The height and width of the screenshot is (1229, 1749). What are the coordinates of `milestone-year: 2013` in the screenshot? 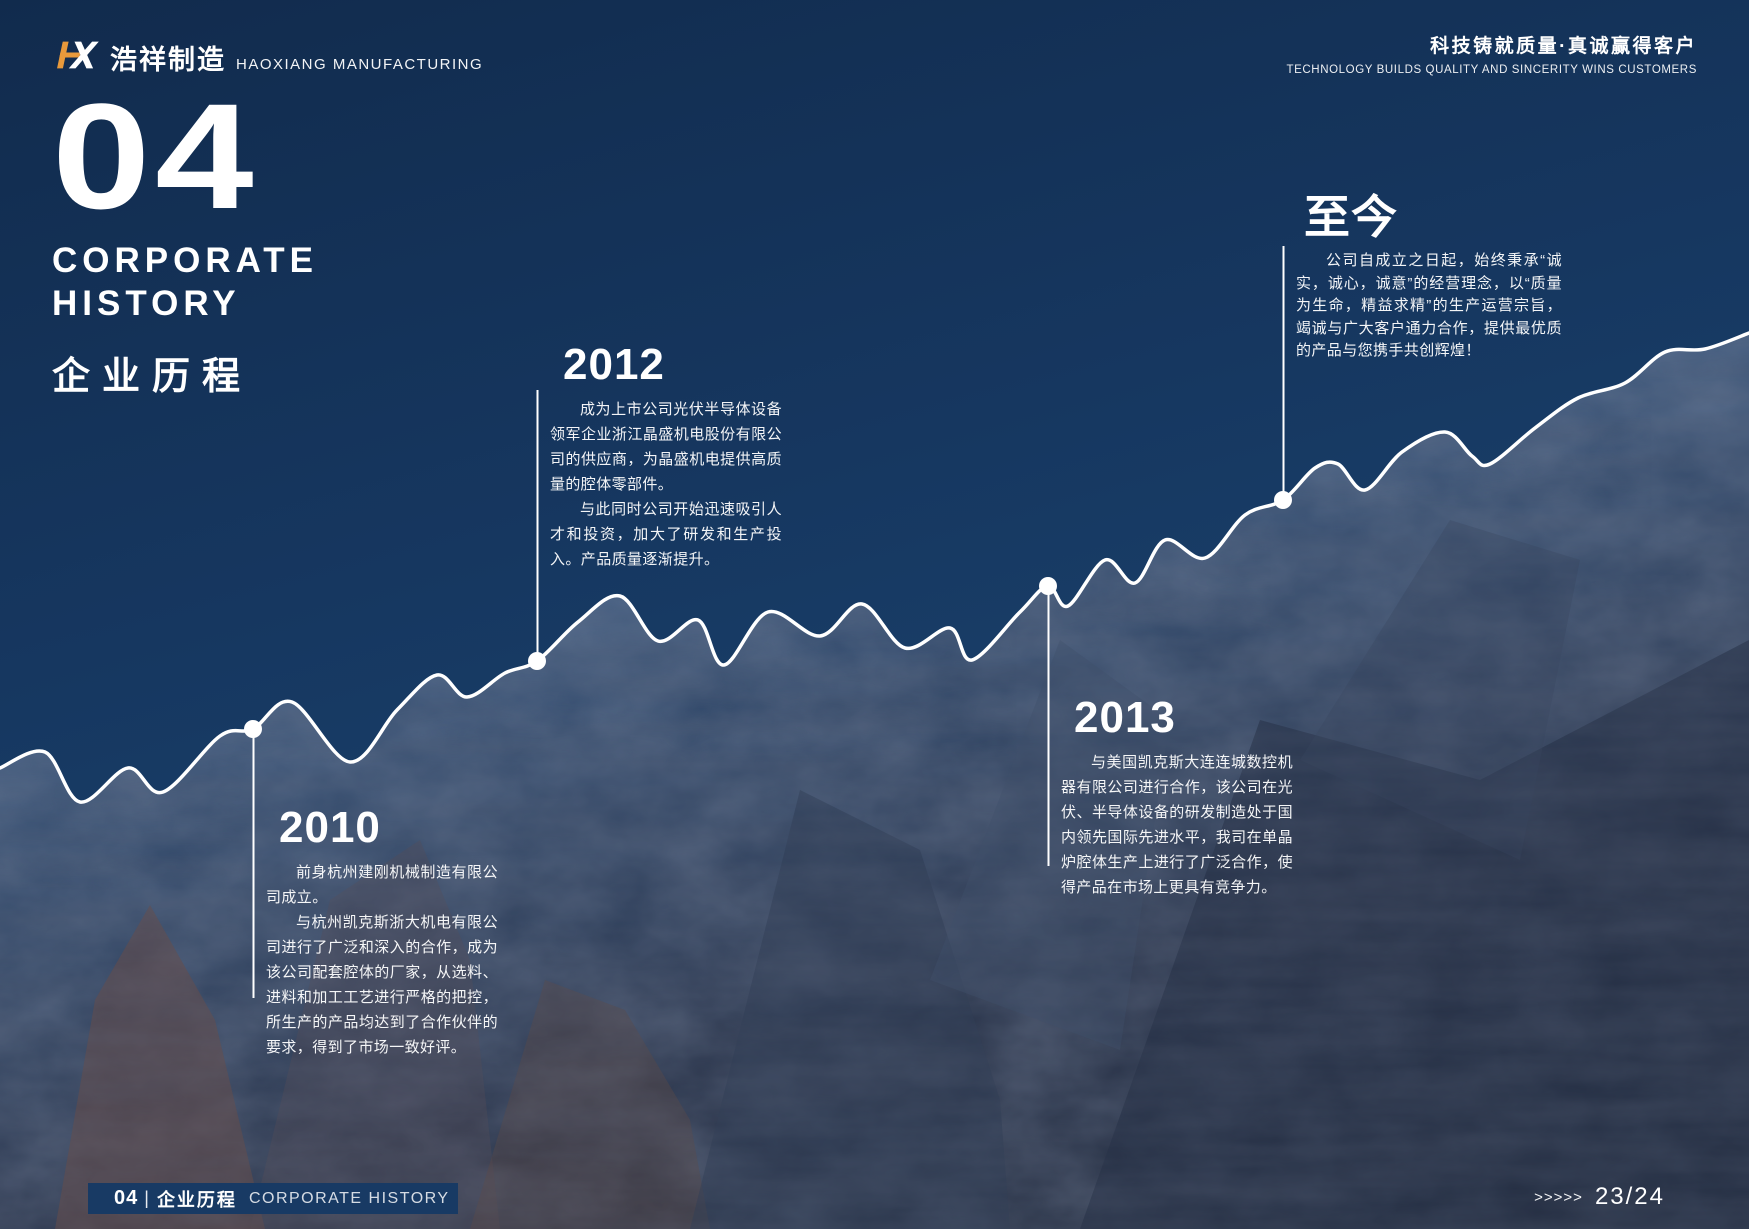 It's located at (1125, 717).